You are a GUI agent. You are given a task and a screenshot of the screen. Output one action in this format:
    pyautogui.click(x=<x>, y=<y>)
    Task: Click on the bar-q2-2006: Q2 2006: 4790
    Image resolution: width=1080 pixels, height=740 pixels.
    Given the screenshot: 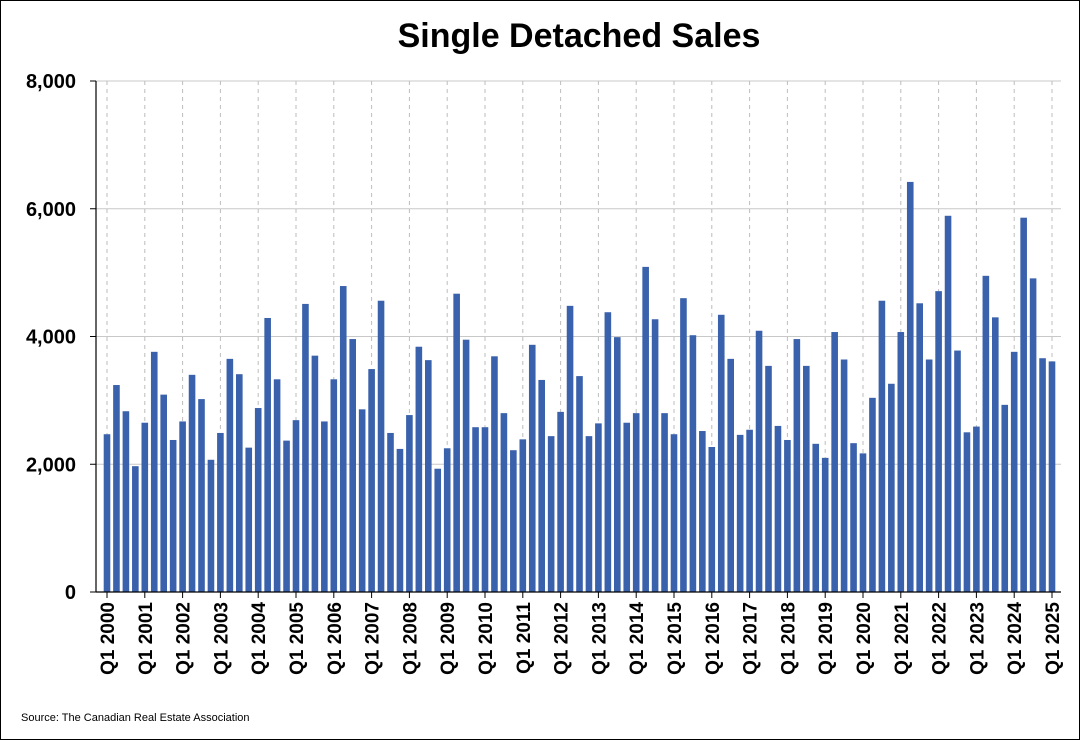 What is the action you would take?
    pyautogui.click(x=343, y=439)
    